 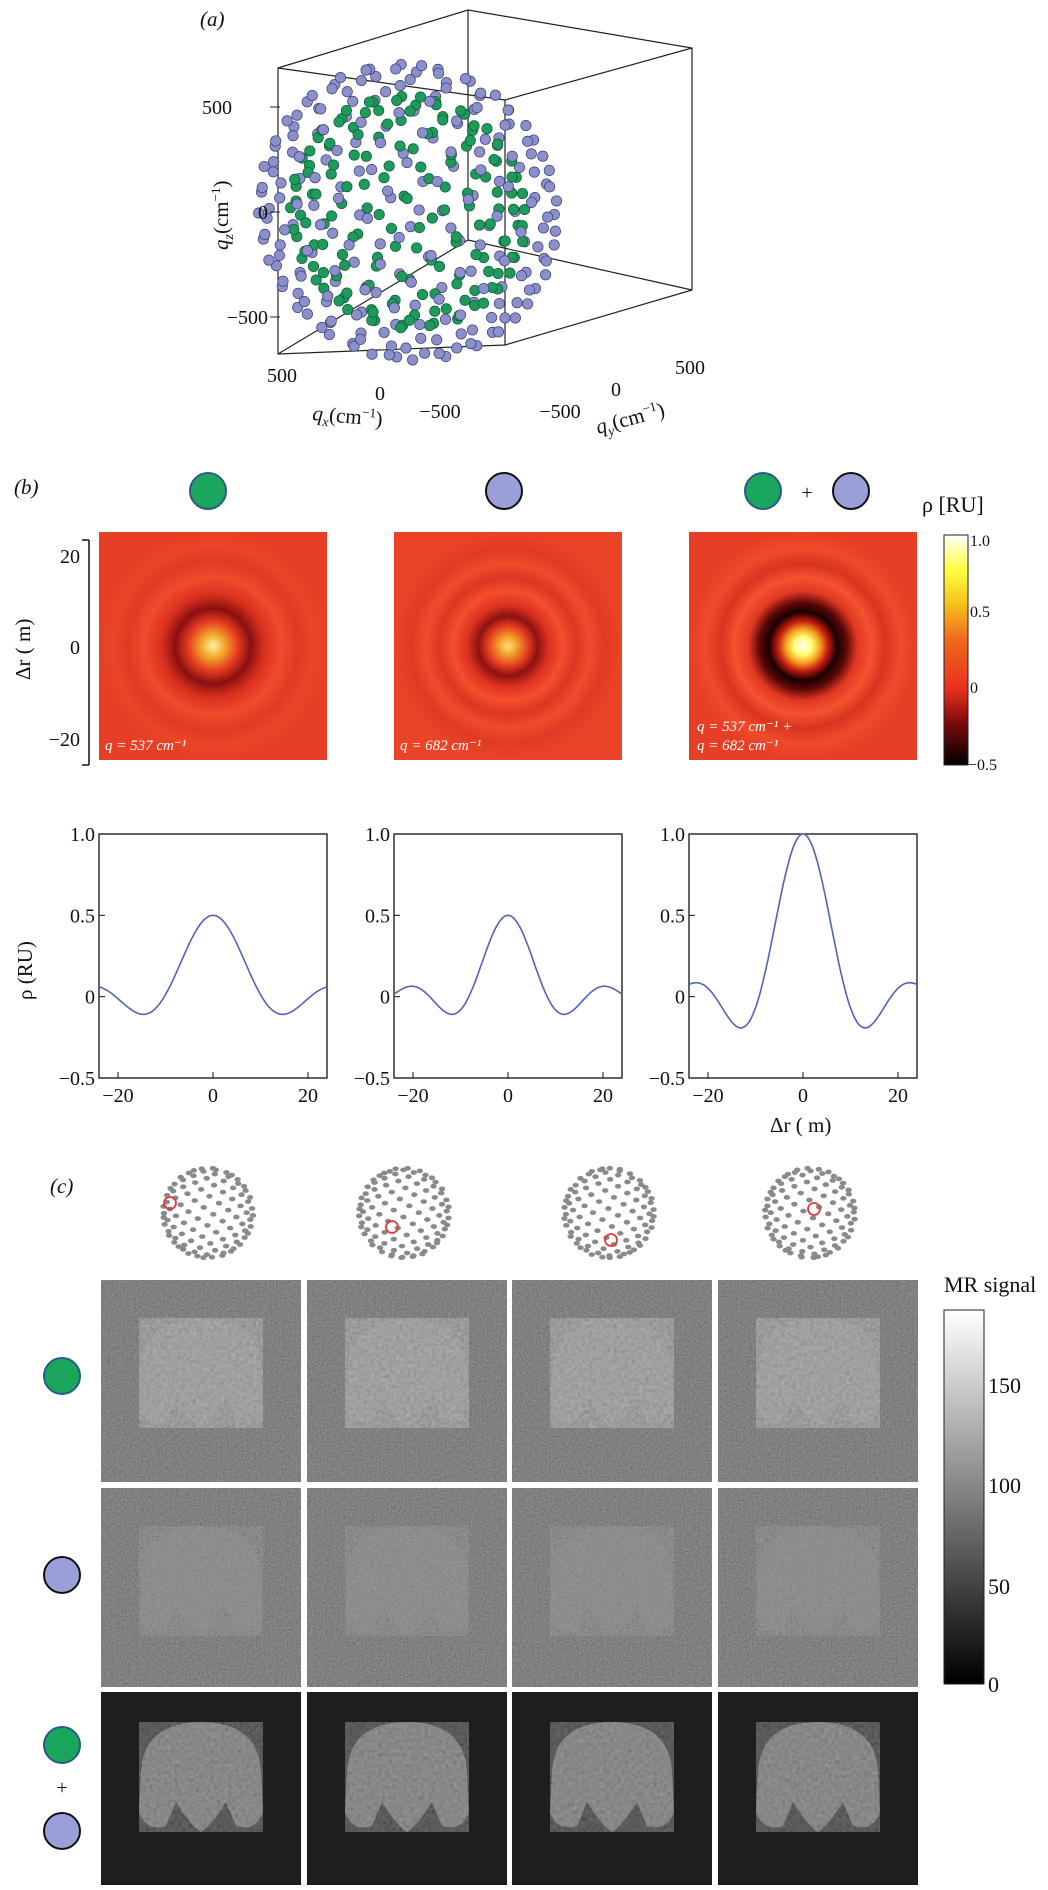 I want to click on x-tick-label: 20, so click(x=308, y=1096).